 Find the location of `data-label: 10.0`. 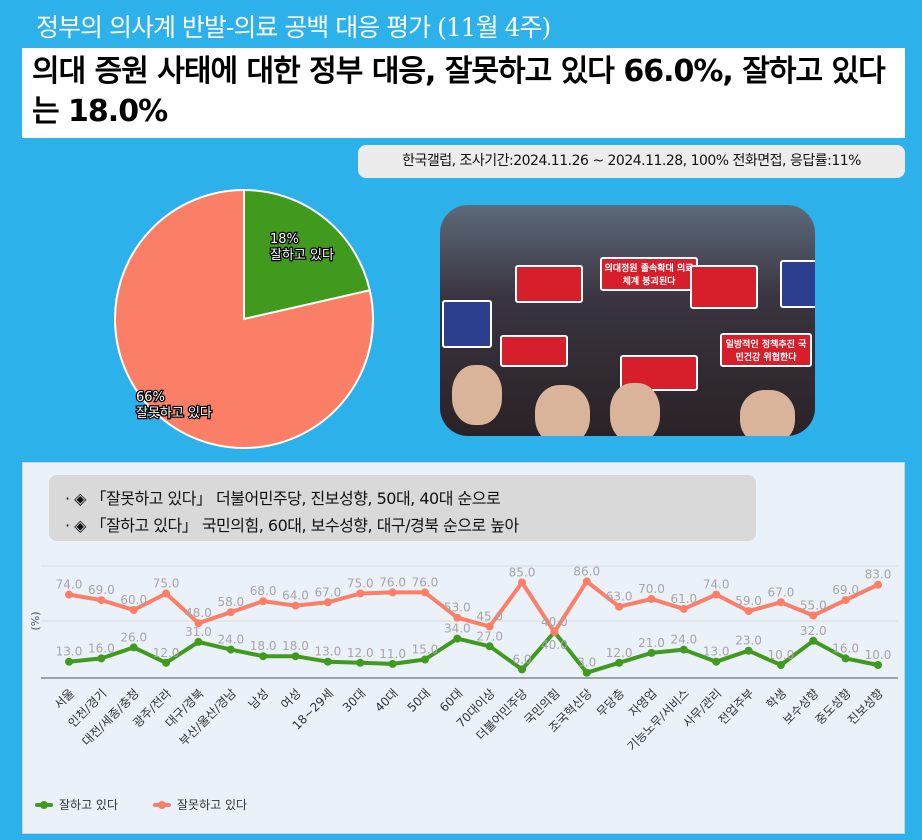

data-label: 10.0 is located at coordinates (878, 655).